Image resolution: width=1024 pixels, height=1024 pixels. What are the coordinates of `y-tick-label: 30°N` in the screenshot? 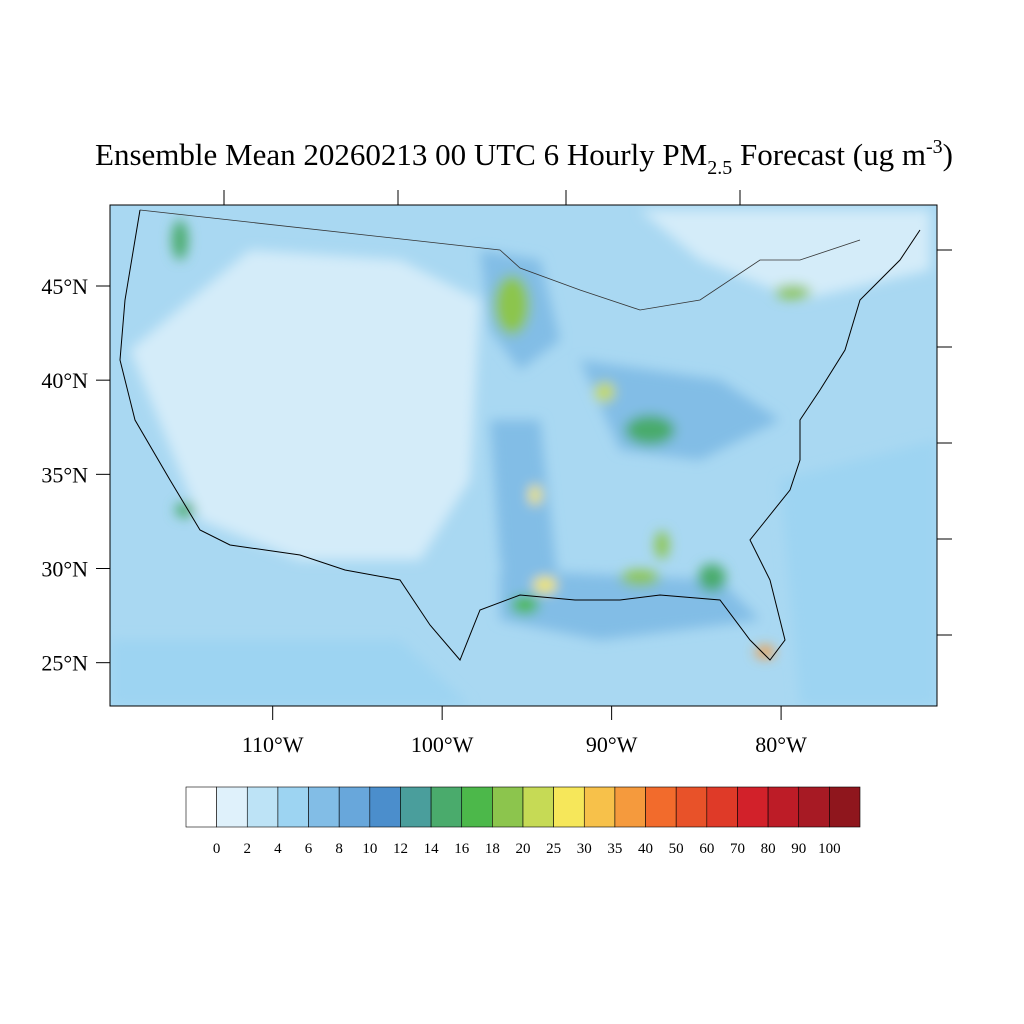 It's located at (64, 569).